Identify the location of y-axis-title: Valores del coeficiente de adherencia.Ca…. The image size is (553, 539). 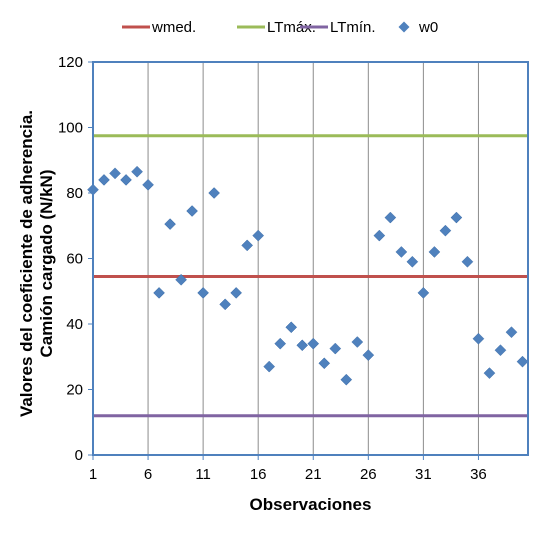
(36, 263).